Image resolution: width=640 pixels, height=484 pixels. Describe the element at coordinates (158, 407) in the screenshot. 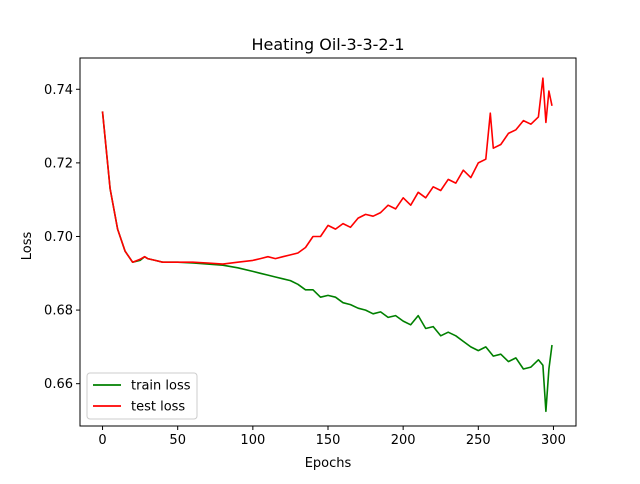

I see `legend-label-1: test loss` at that location.